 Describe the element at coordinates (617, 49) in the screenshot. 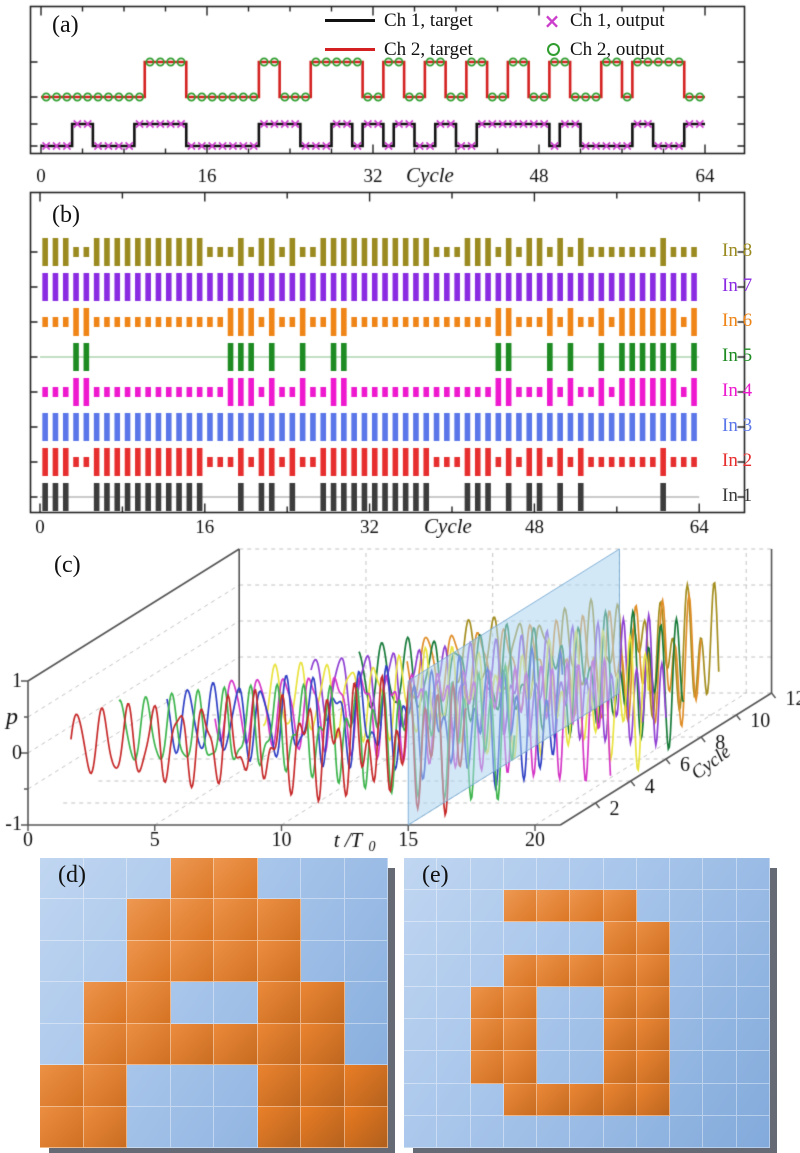

I see `legend-label: Ch 2, output` at that location.